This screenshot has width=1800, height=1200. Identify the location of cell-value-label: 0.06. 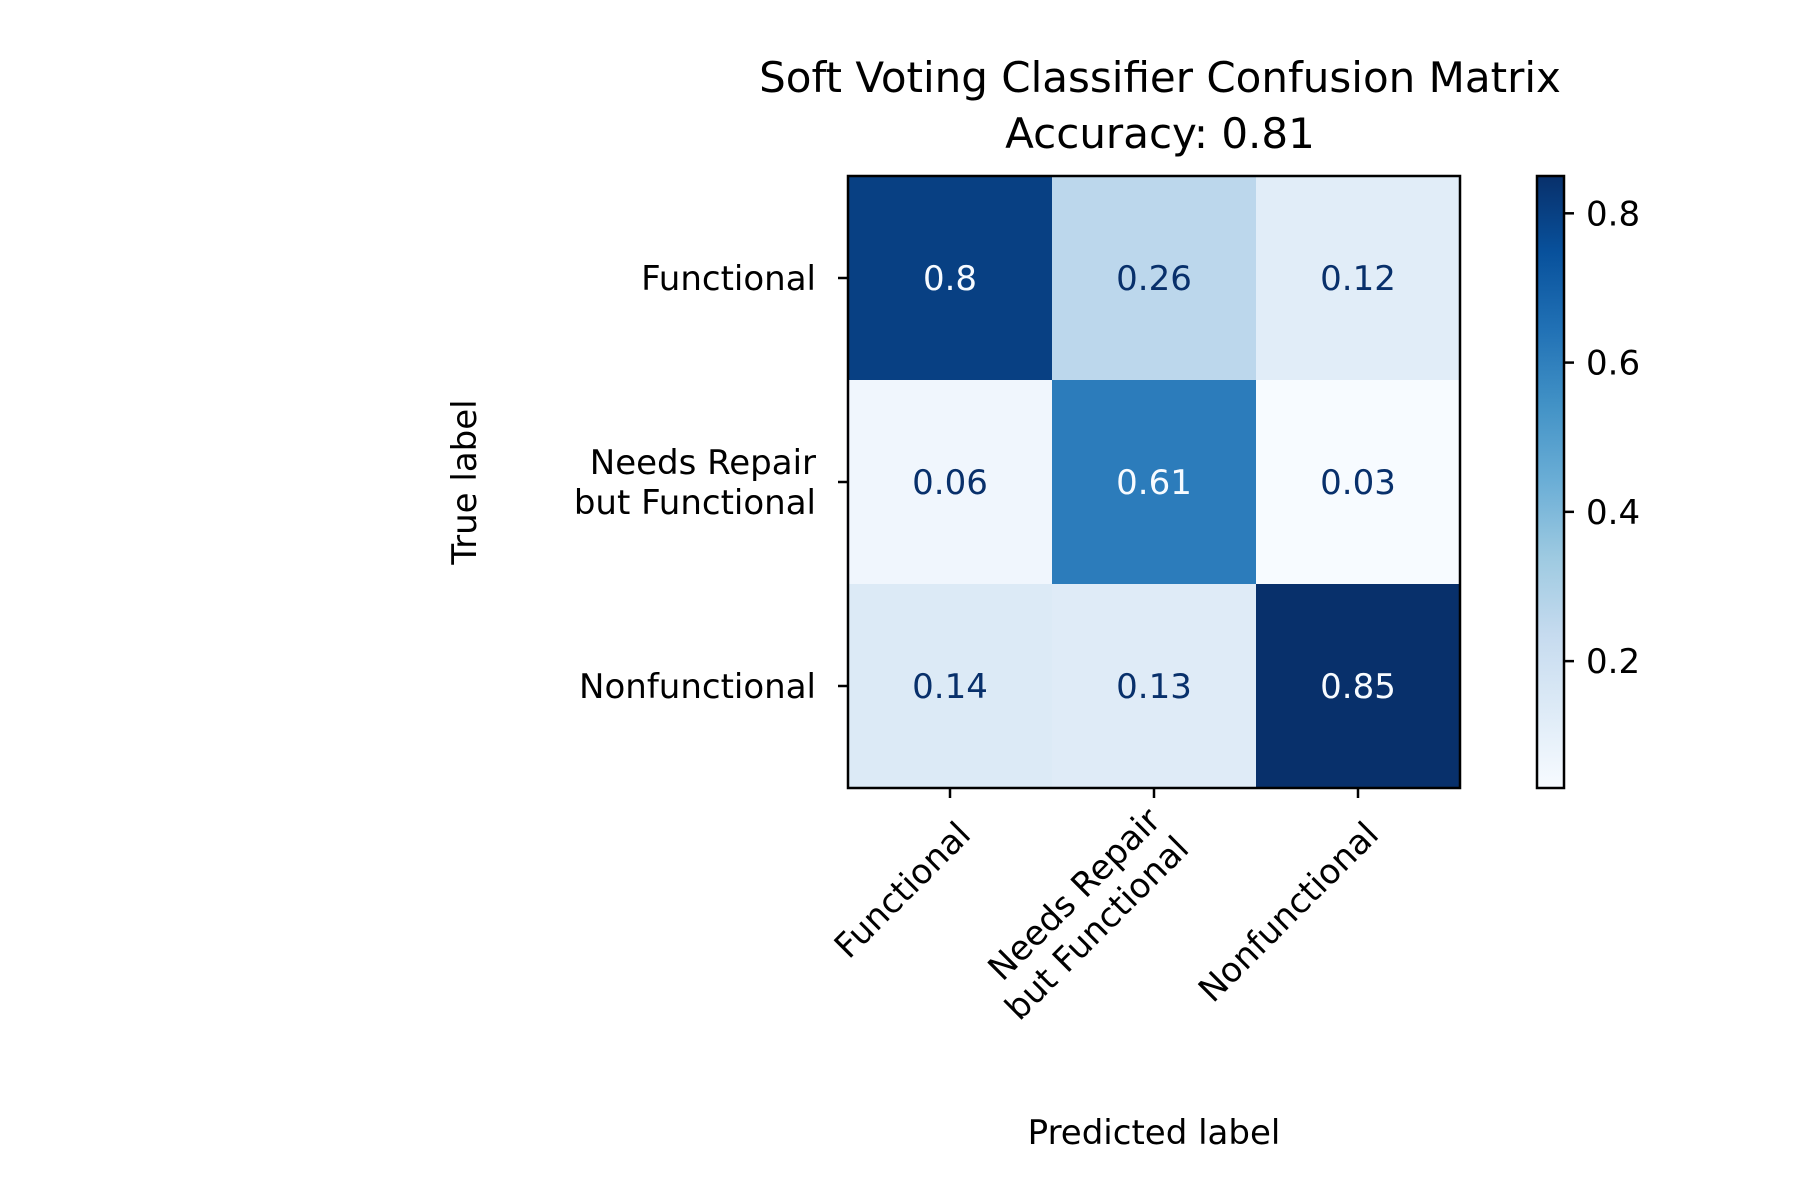
(950, 483).